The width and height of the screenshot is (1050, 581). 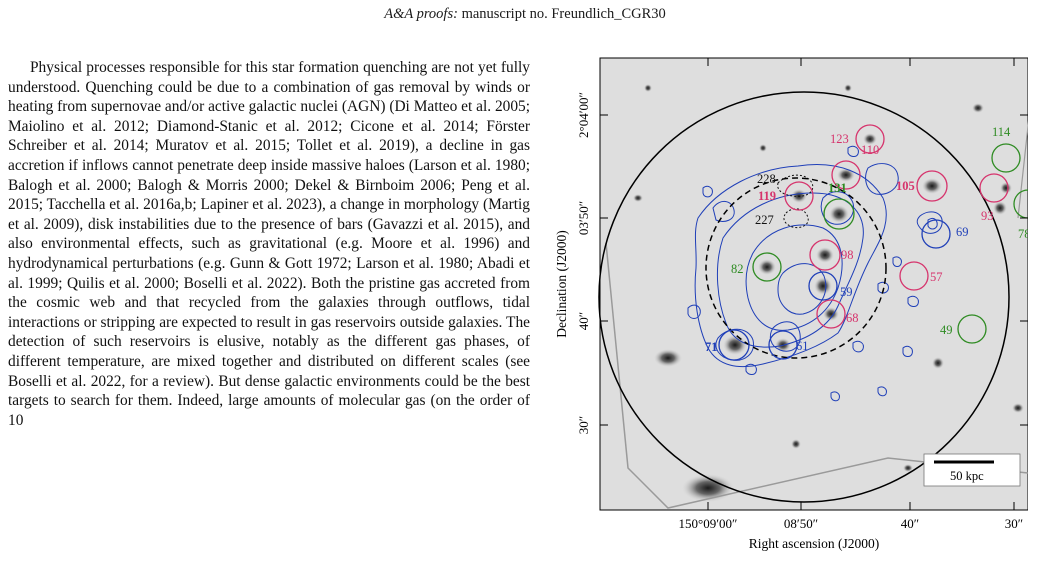 I want to click on label-61: 61, so click(x=802, y=346).